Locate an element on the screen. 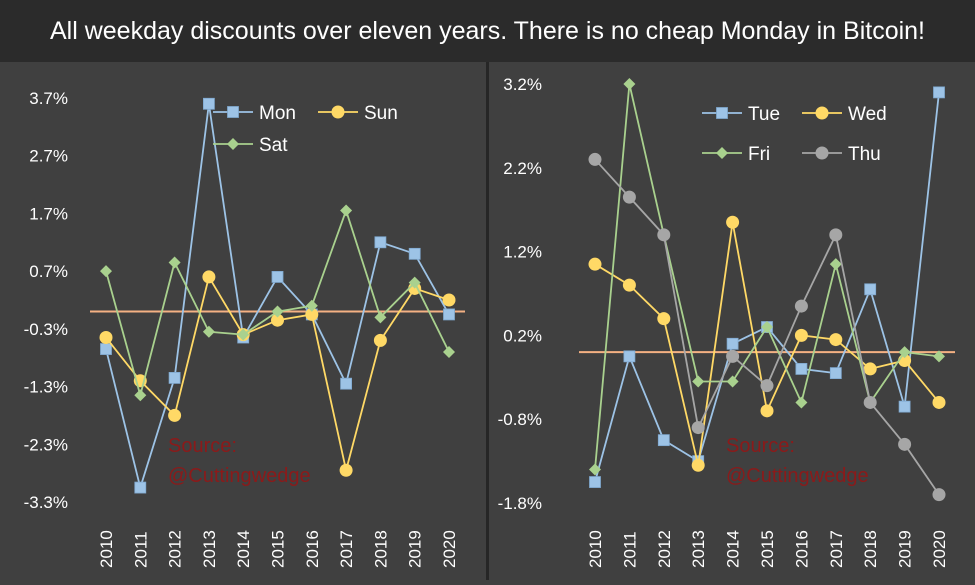 The image size is (975, 585). legend-label: Fri is located at coordinates (759, 154).